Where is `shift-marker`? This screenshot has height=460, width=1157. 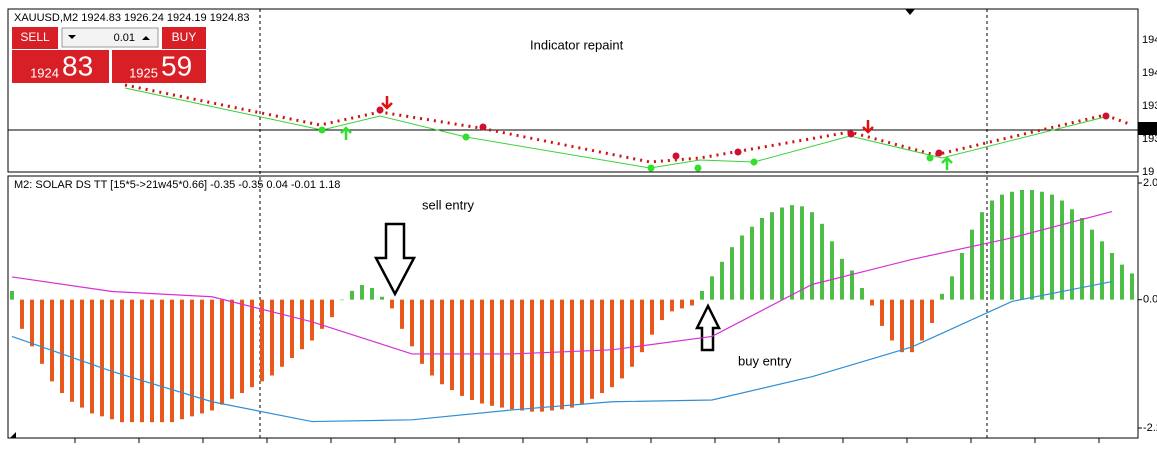
shift-marker is located at coordinates (910, 12).